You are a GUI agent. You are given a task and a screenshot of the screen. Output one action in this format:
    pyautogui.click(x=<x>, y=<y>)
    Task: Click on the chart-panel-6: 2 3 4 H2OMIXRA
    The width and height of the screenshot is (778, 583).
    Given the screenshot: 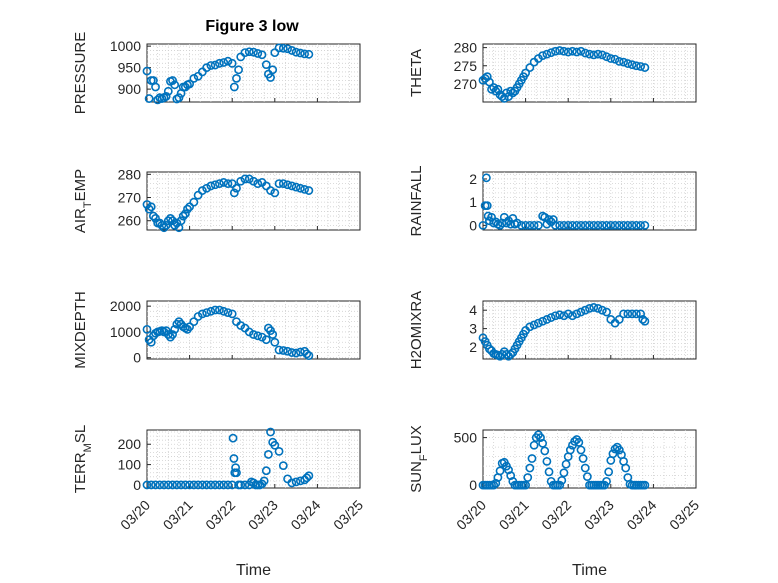 What is the action you would take?
    pyautogui.click(x=552, y=330)
    